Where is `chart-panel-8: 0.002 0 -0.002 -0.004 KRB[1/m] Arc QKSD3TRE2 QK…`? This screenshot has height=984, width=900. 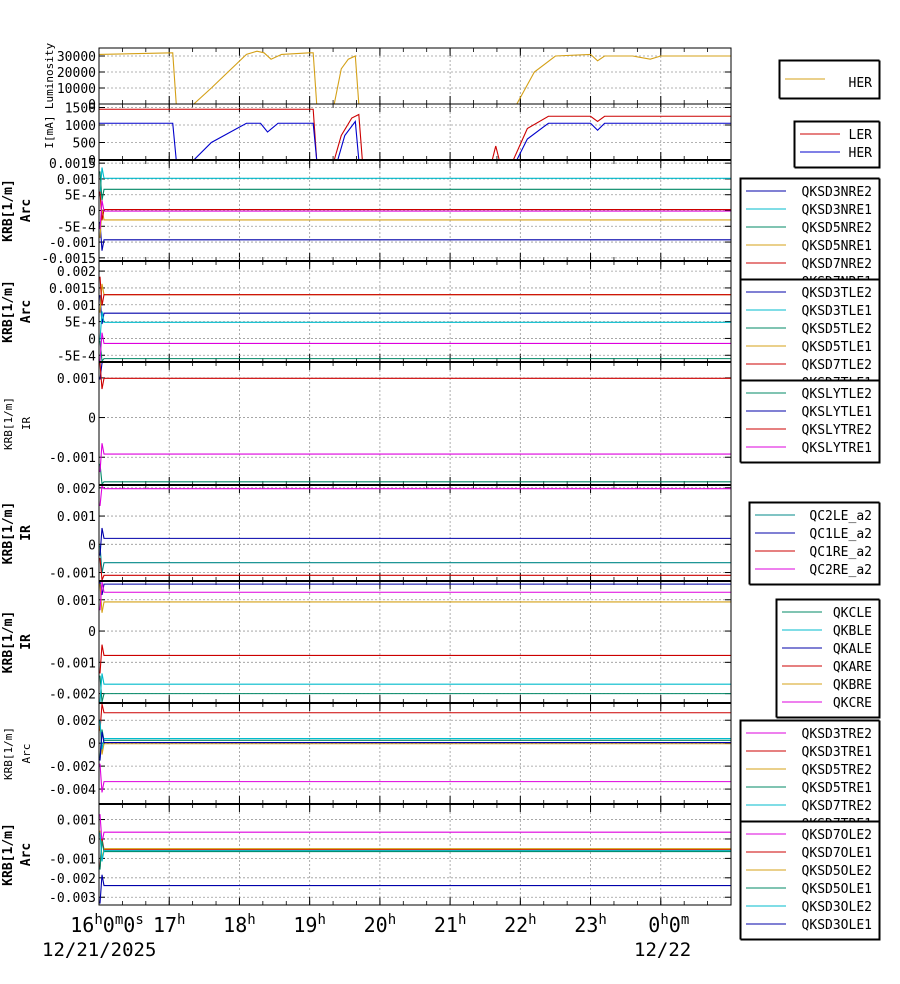
chart-panel-8: 0.002 0 -0.002 -0.004 KRB[1/m] Arc QKSD3TRE2 QK… is located at coordinates (441, 771).